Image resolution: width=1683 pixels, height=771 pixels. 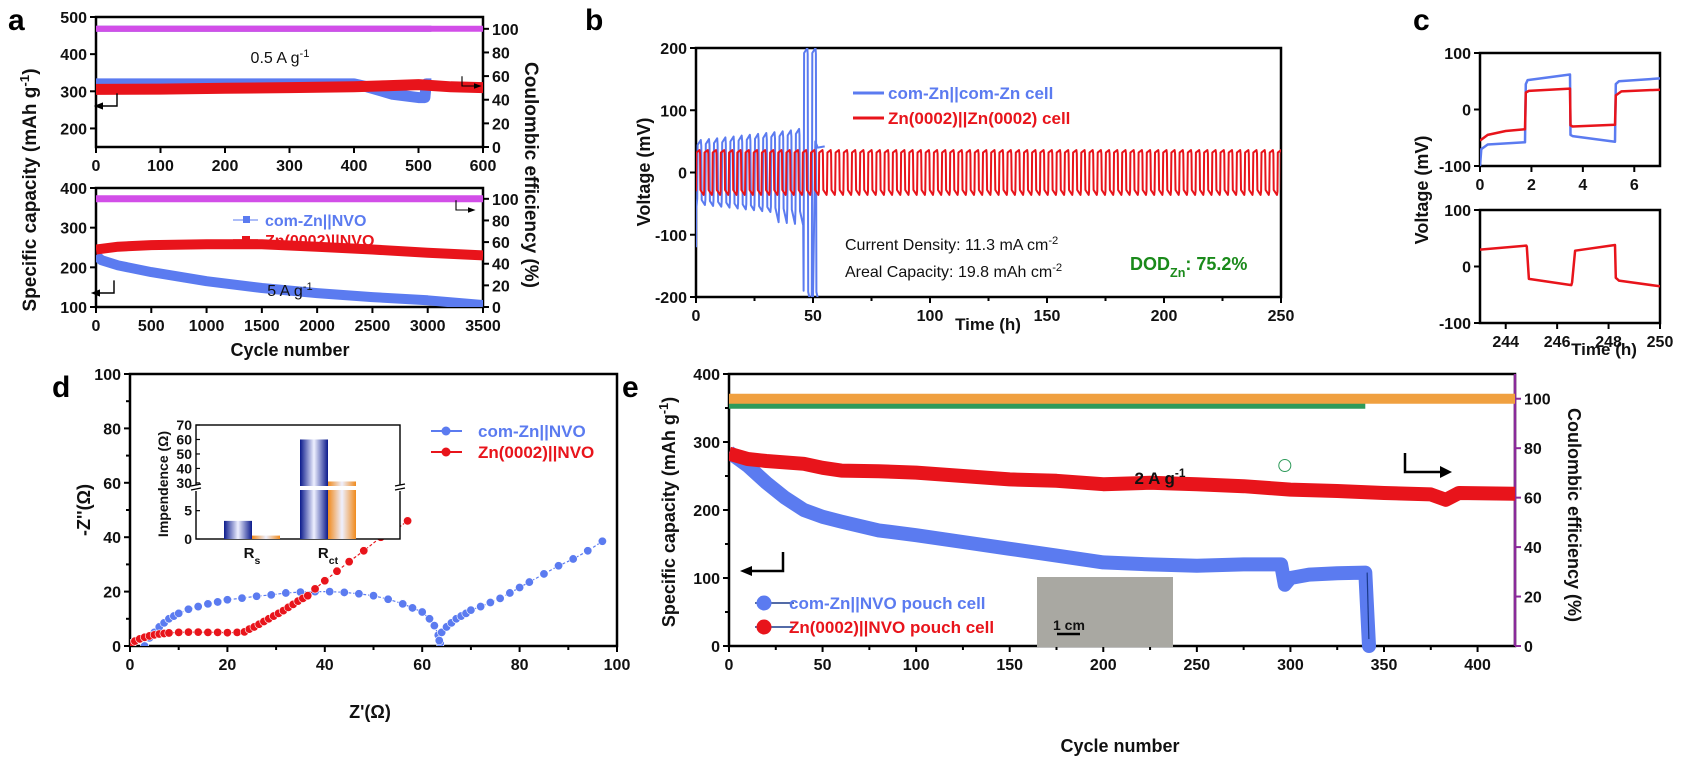 I want to click on e-xtick-label: 300, so click(x=1290, y=665).